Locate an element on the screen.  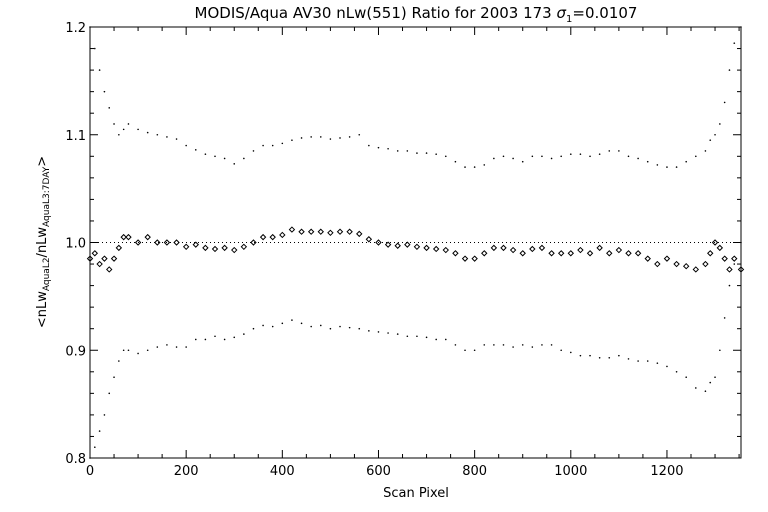
x-tick-label: 600 is located at coordinates (378, 471).